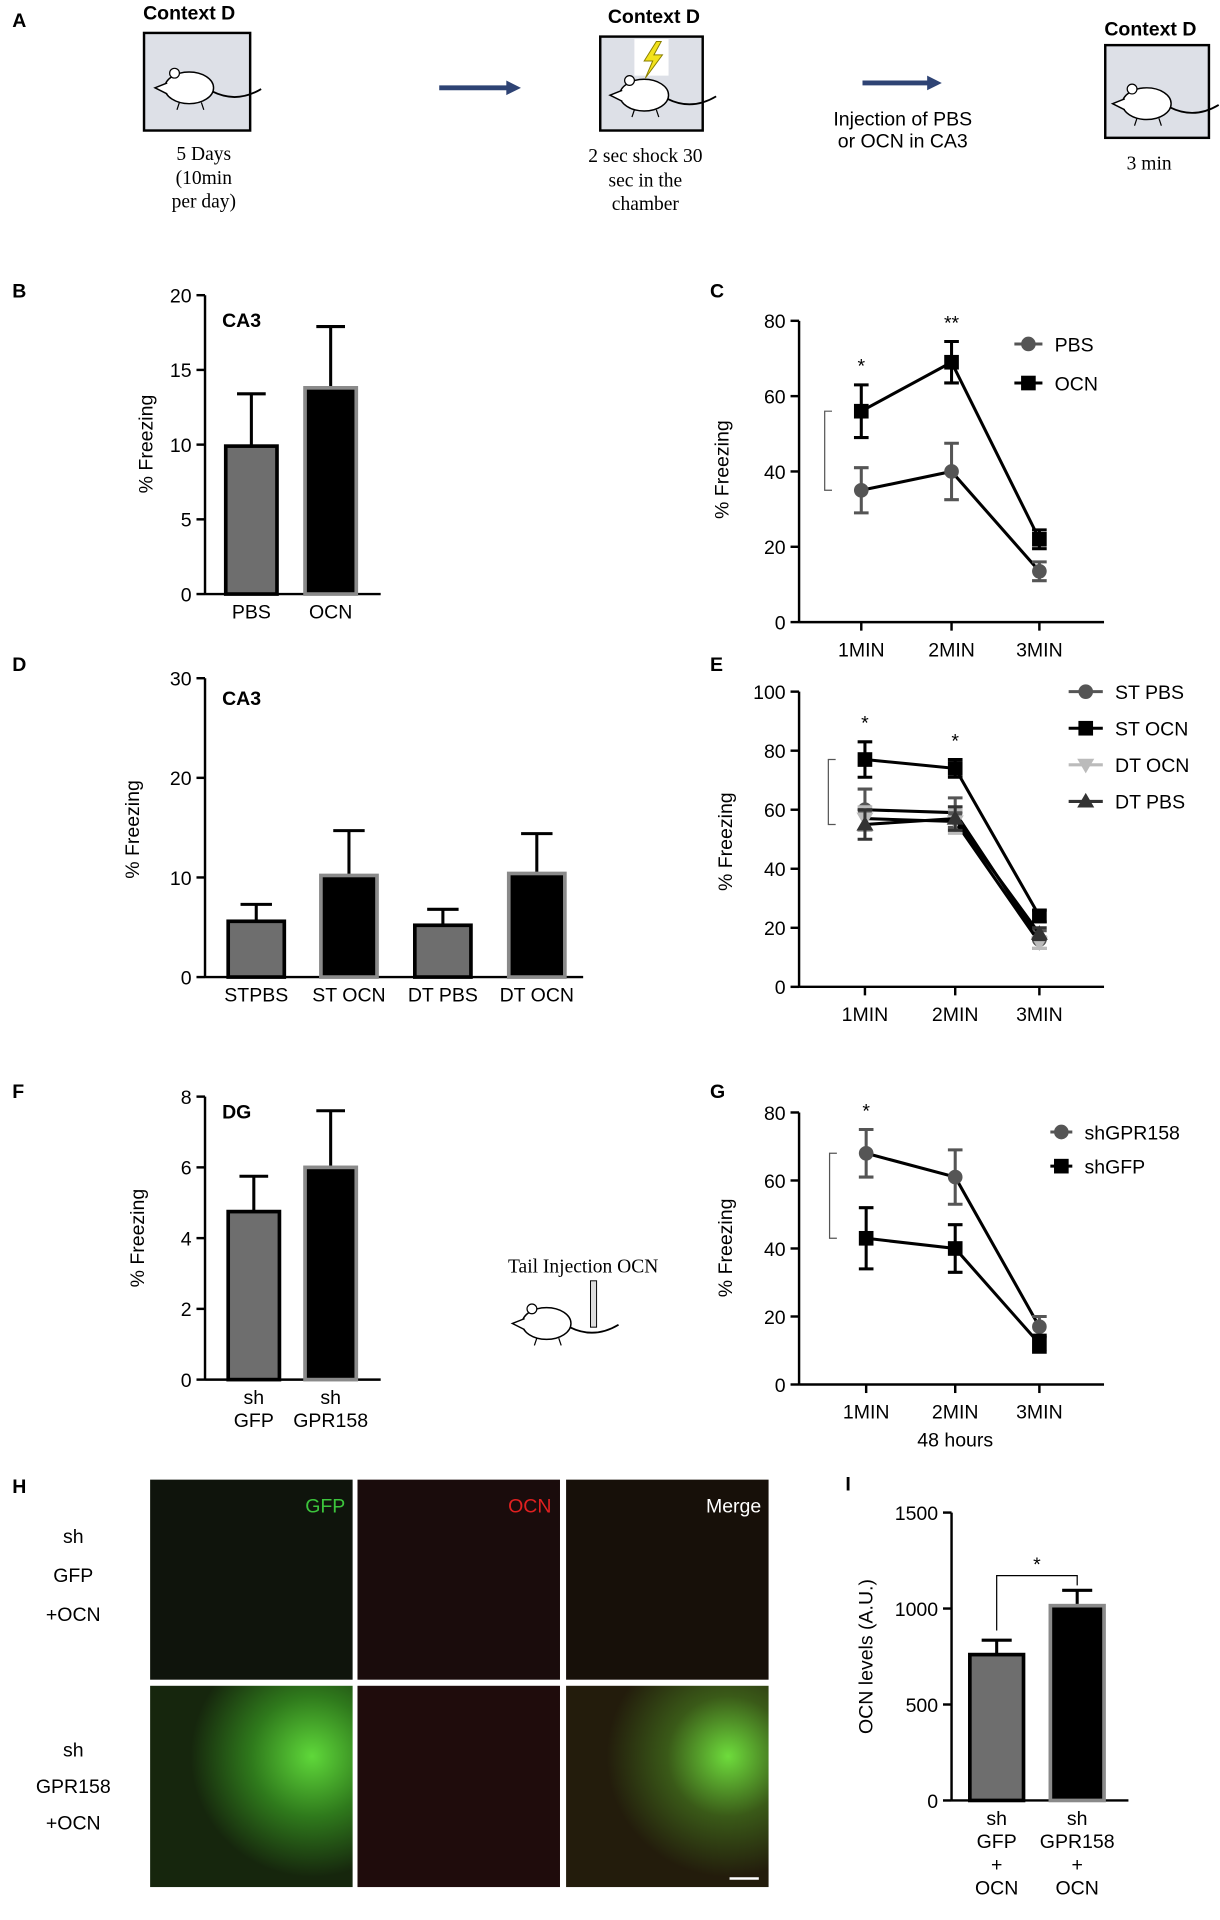 This screenshot has height=1920, width=1220. What do you see at coordinates (186, 1310) in the screenshot?
I see `y-tick-label: 2` at bounding box center [186, 1310].